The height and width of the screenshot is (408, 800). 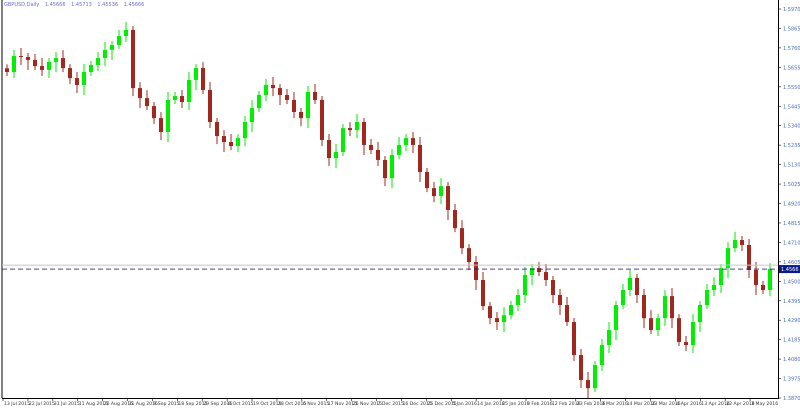 I want to click on date-tick-label: 29 Sep 2015, so click(x=217, y=404).